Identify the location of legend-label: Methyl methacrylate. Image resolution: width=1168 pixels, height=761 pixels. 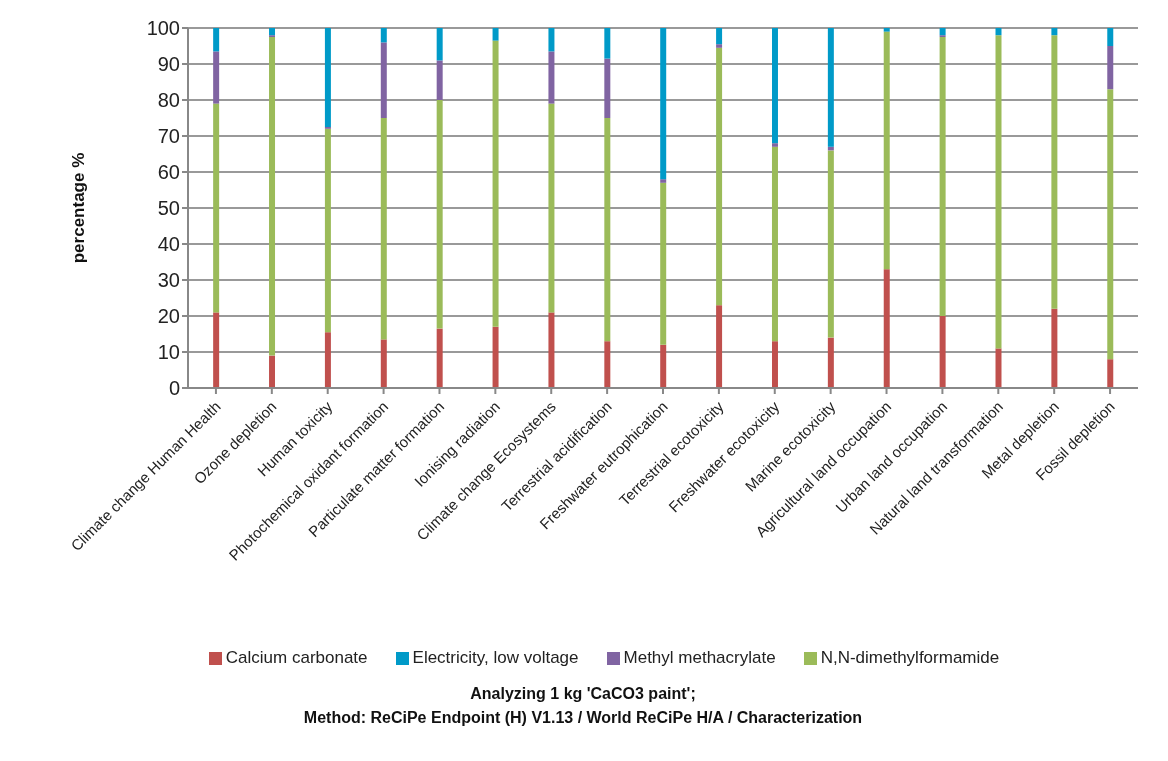
(699, 657).